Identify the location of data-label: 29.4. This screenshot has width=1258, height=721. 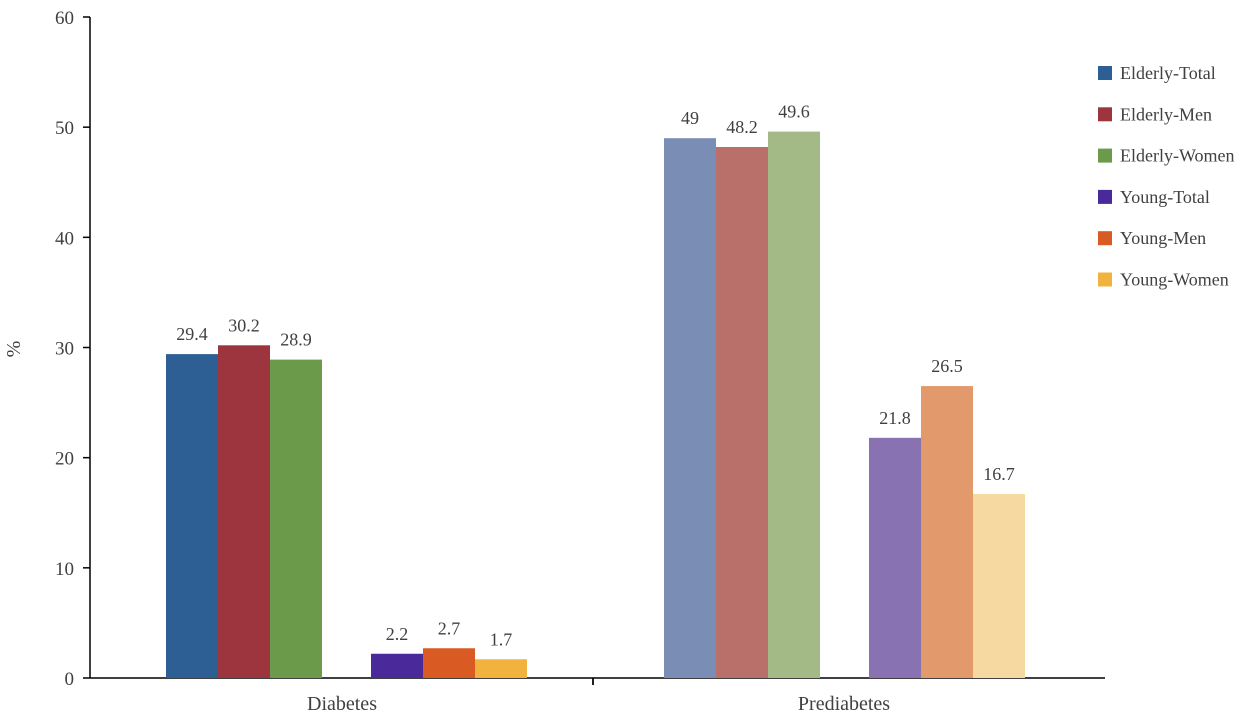
(192, 334).